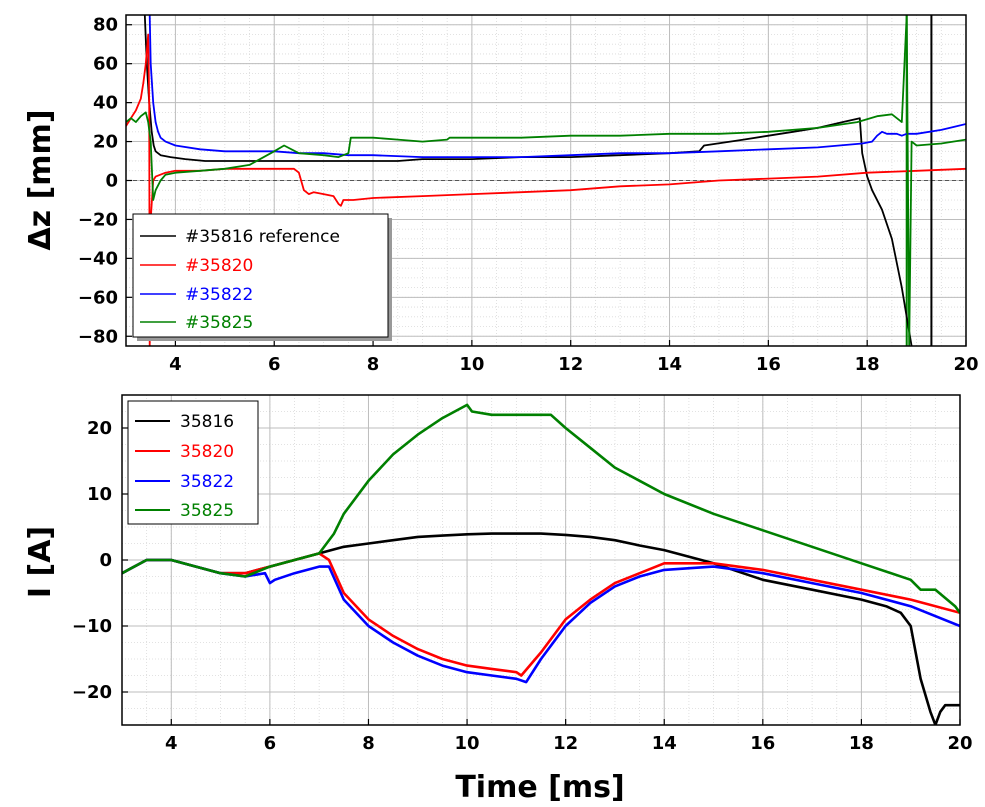 This screenshot has height=807, width=985. I want to click on bottom-x-tick-label: 20, so click(959, 743).